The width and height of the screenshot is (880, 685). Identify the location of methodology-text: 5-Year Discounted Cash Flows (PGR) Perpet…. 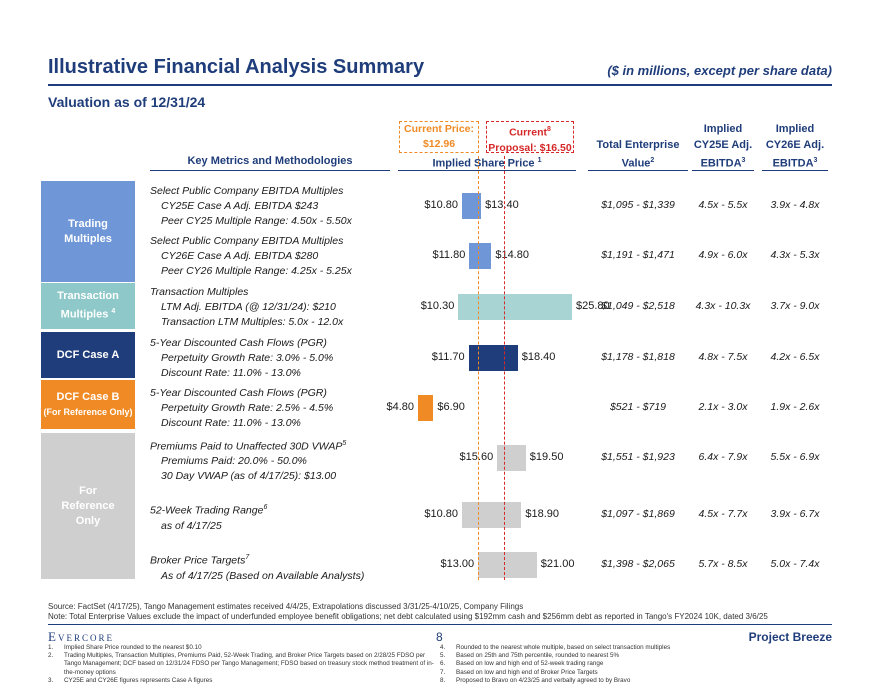
(270, 358).